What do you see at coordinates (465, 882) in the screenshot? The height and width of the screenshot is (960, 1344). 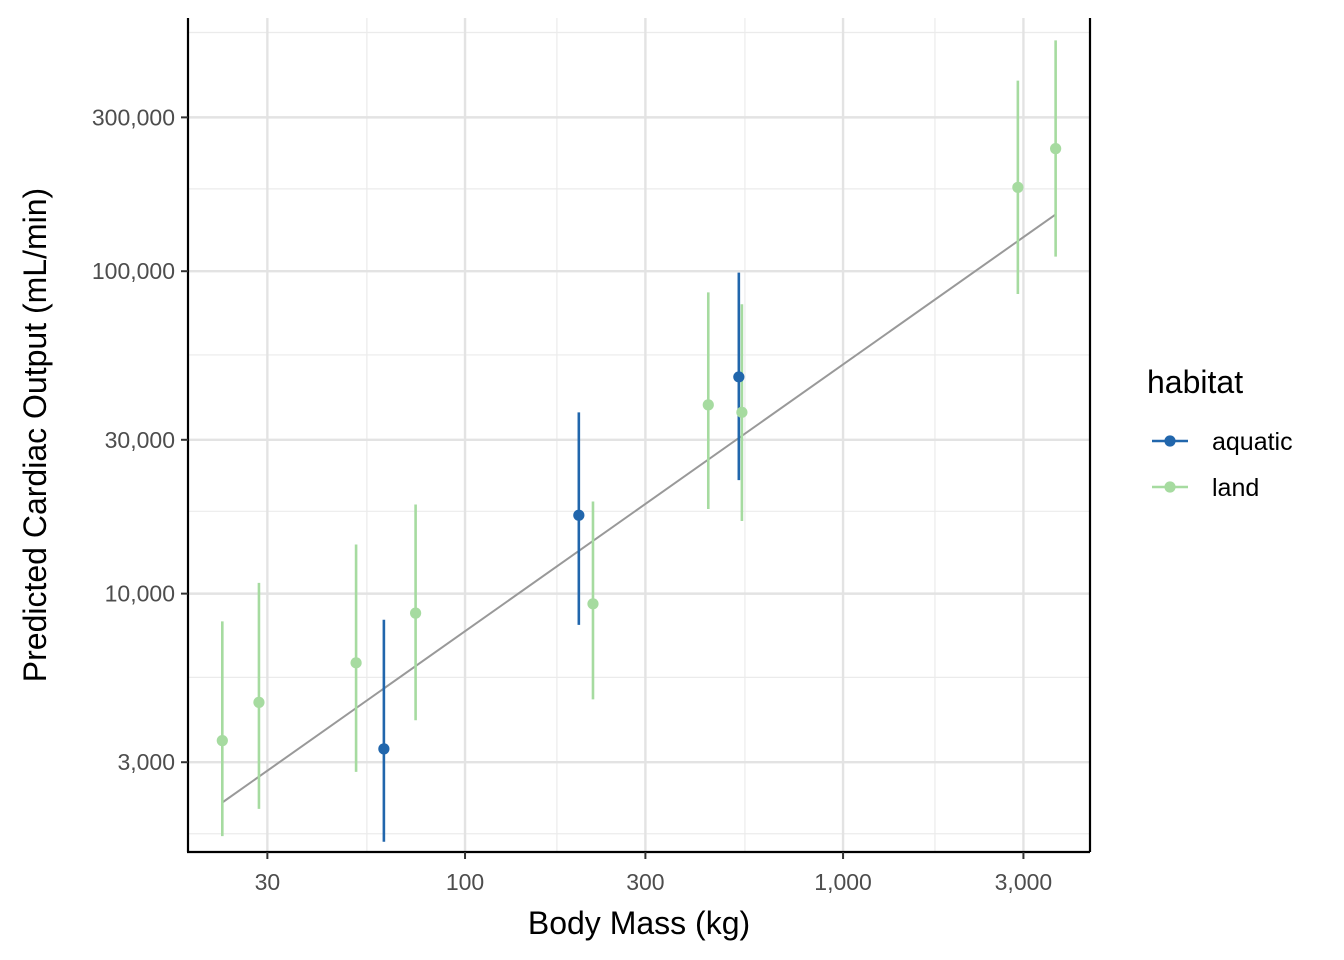 I see `x-tick-label: 100` at bounding box center [465, 882].